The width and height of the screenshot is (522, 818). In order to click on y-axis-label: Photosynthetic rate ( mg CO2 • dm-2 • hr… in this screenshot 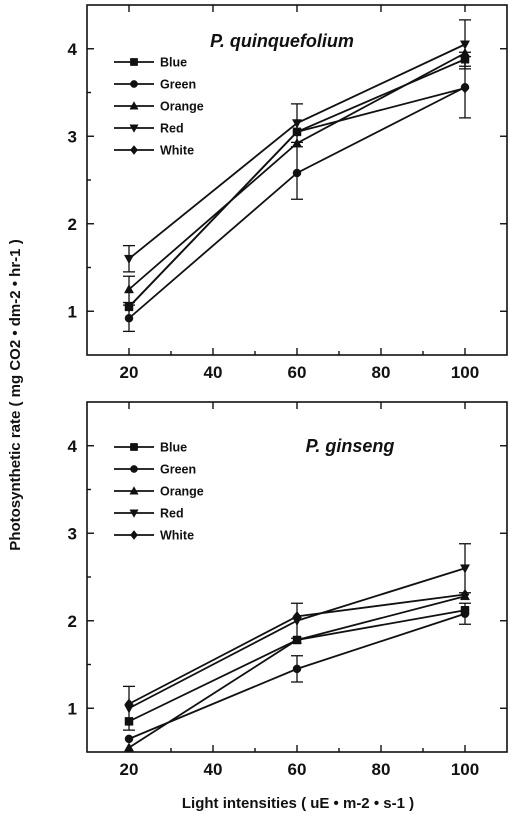, I will do `click(15, 394)`.